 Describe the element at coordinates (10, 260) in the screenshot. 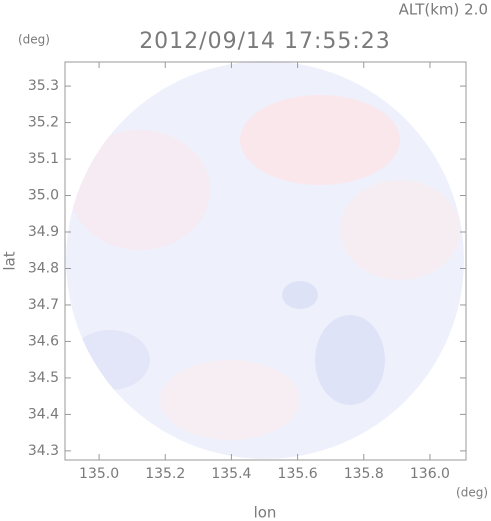

I see `y-axis-label: lat` at that location.